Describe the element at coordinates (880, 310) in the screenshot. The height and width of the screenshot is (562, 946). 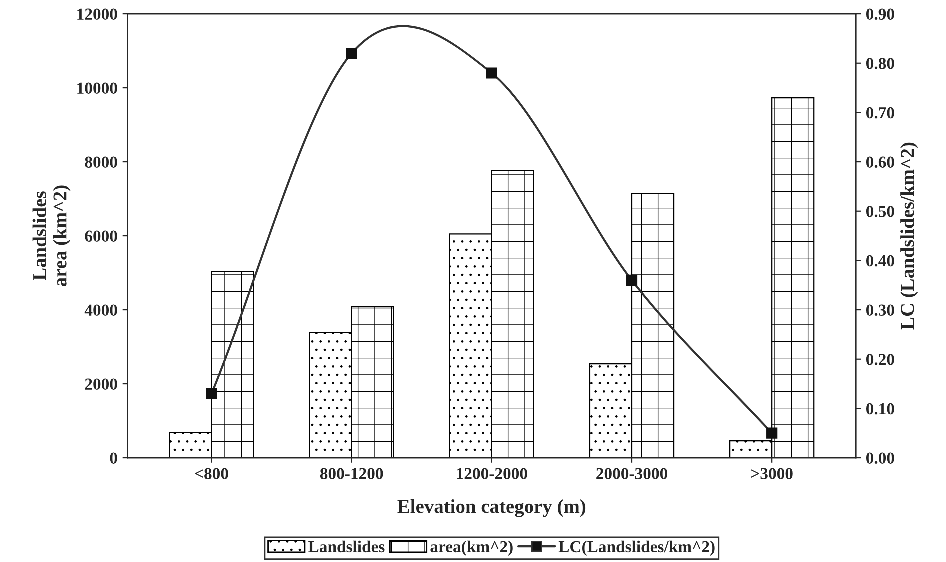
I see `y2-tick-label: 0.30` at that location.